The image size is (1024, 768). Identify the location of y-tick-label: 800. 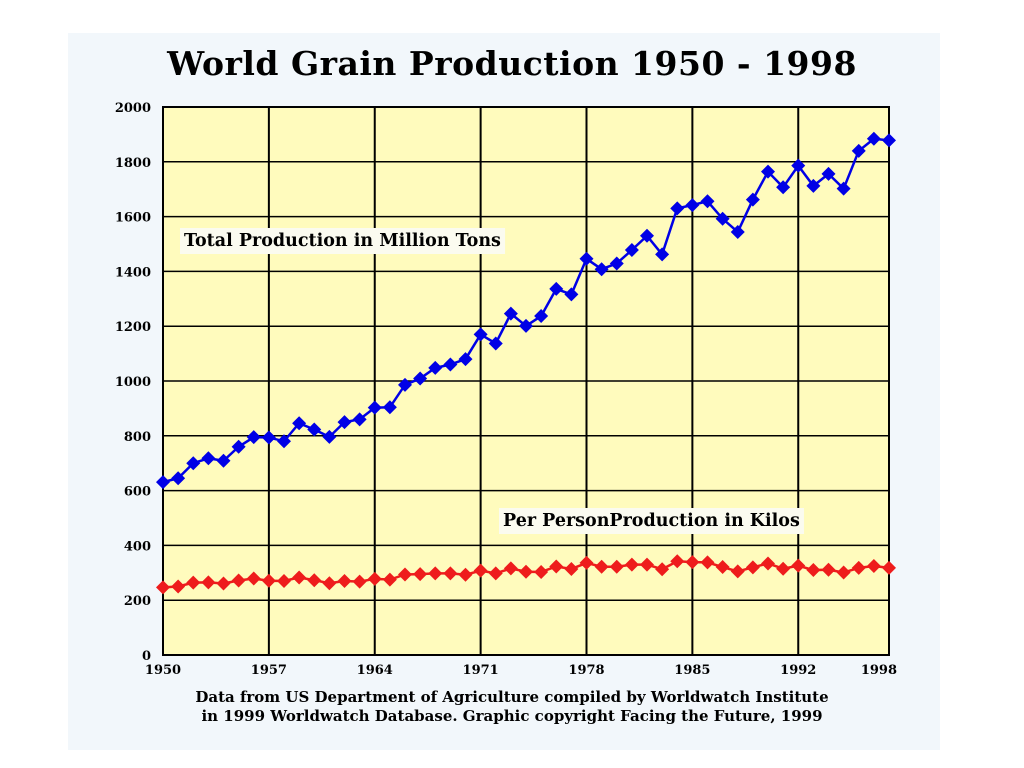
(137, 437).